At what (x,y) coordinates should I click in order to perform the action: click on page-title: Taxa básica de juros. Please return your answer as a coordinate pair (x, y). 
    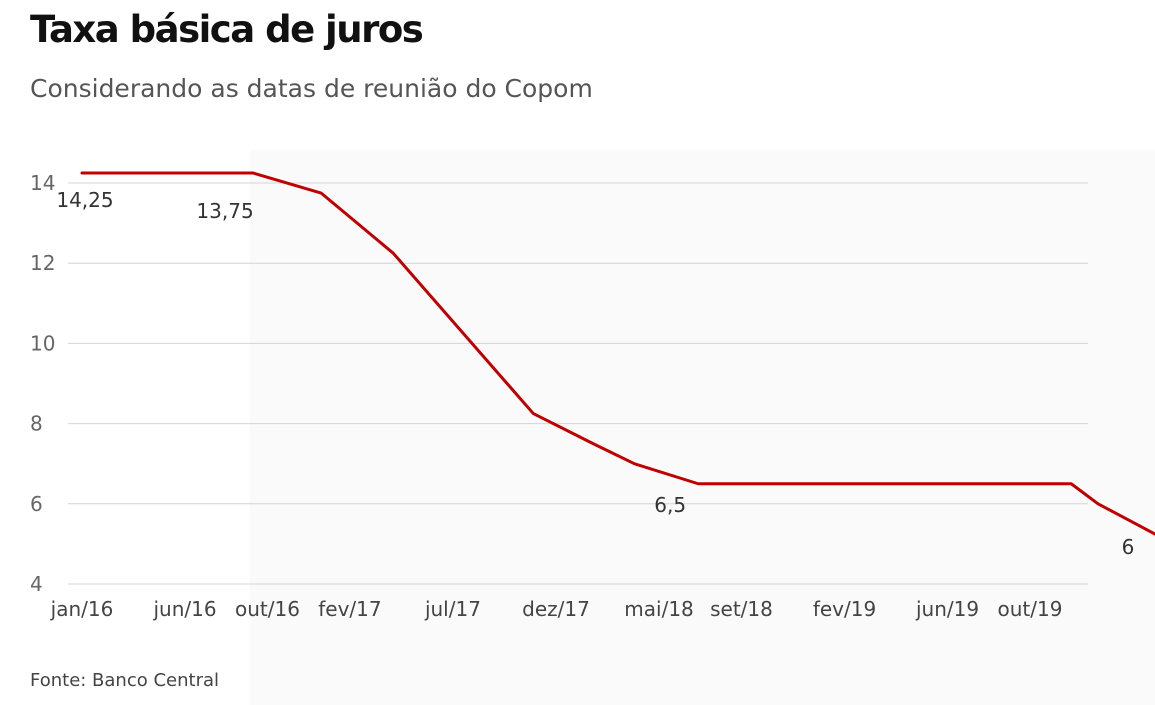
    Looking at the image, I should click on (227, 29).